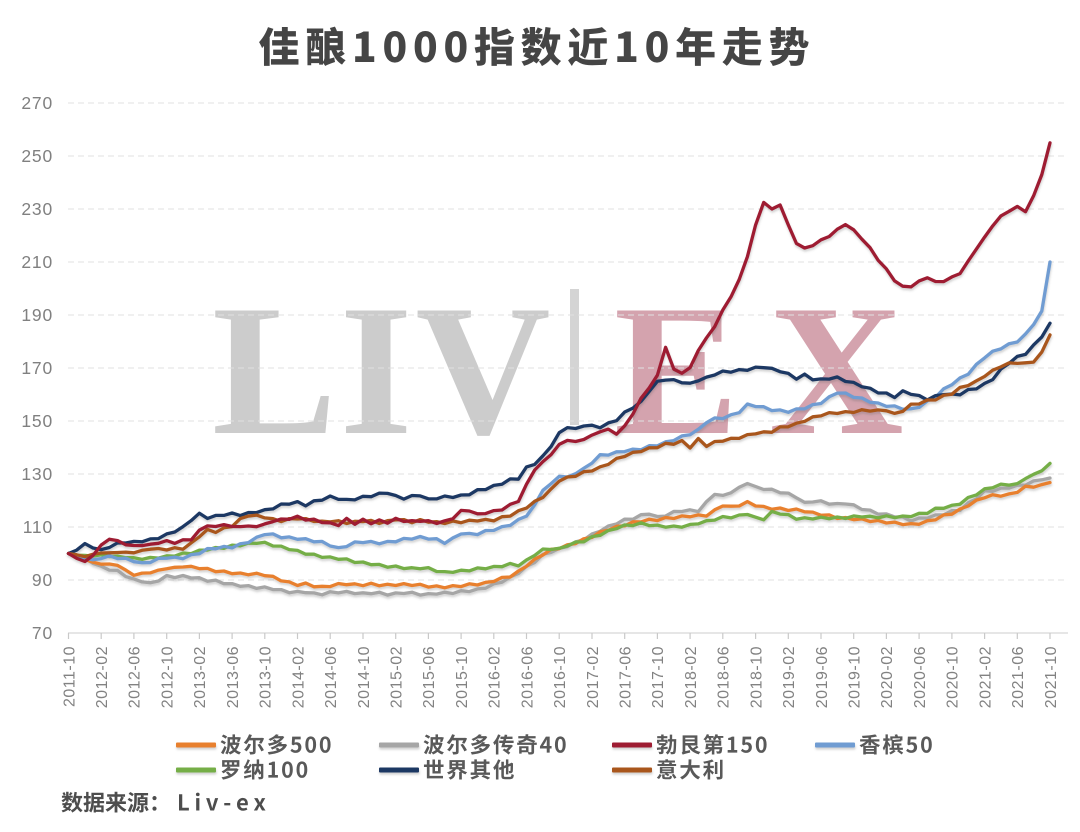 The image size is (1080, 832). Describe the element at coordinates (724, 677) in the screenshot. I see `svg-text: 2018-06` at that location.